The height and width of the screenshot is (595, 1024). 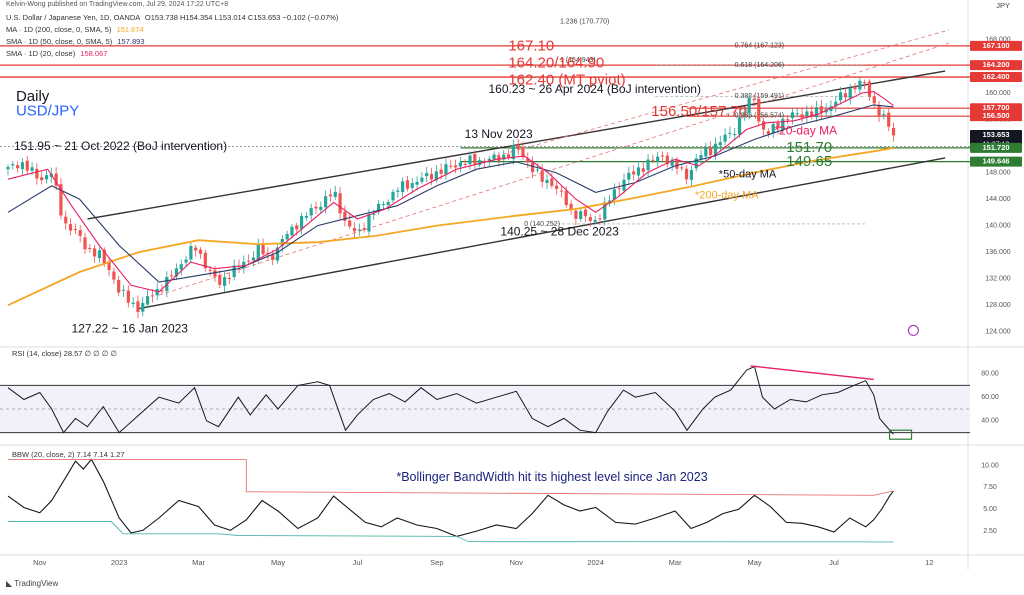 What do you see at coordinates (805, 131) in the screenshot?
I see `chart-annotation: *20-day MA` at bounding box center [805, 131].